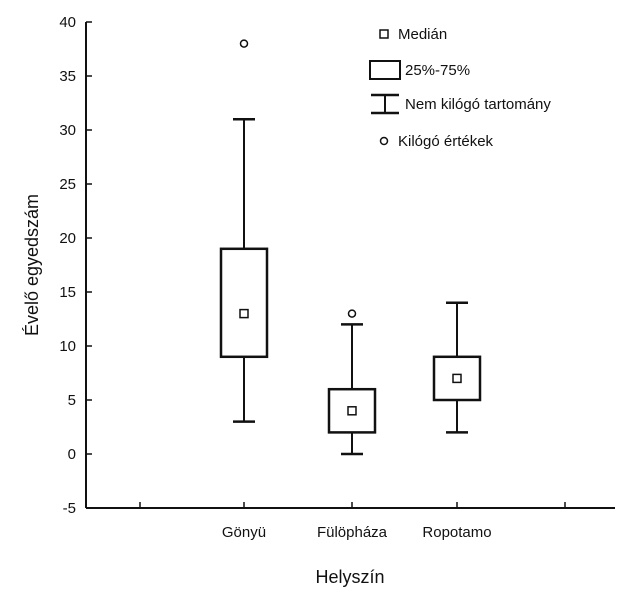 The width and height of the screenshot is (625, 598). Describe the element at coordinates (67, 22) in the screenshot. I see `y-tick-label: 40` at that location.